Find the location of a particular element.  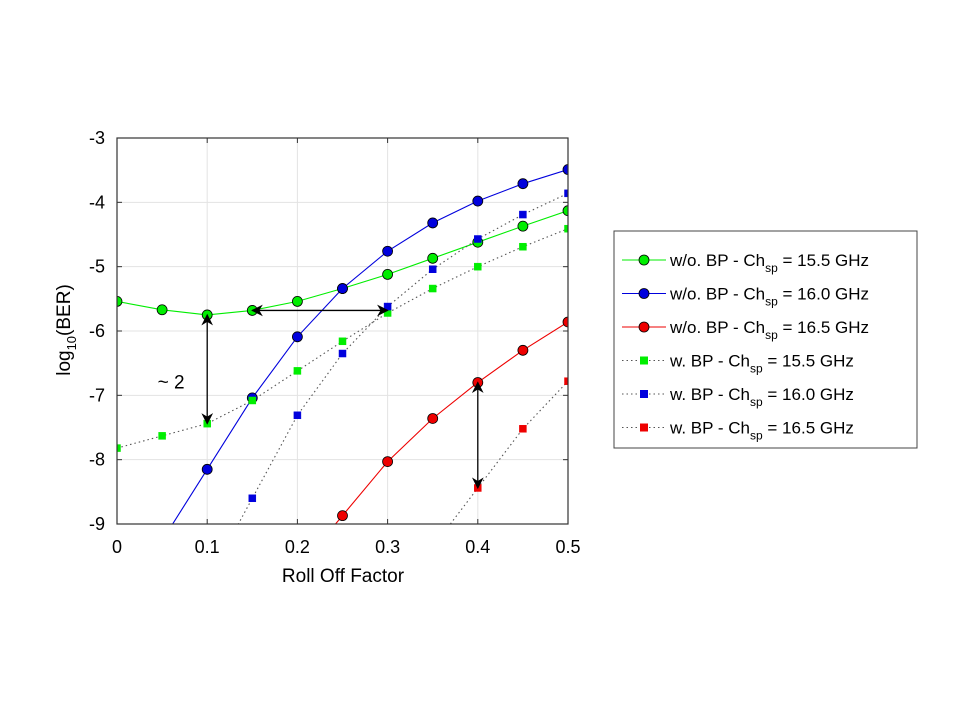

legend-entry-4: w. BP - Chsp = 15.5 GHz is located at coordinates (761, 364).